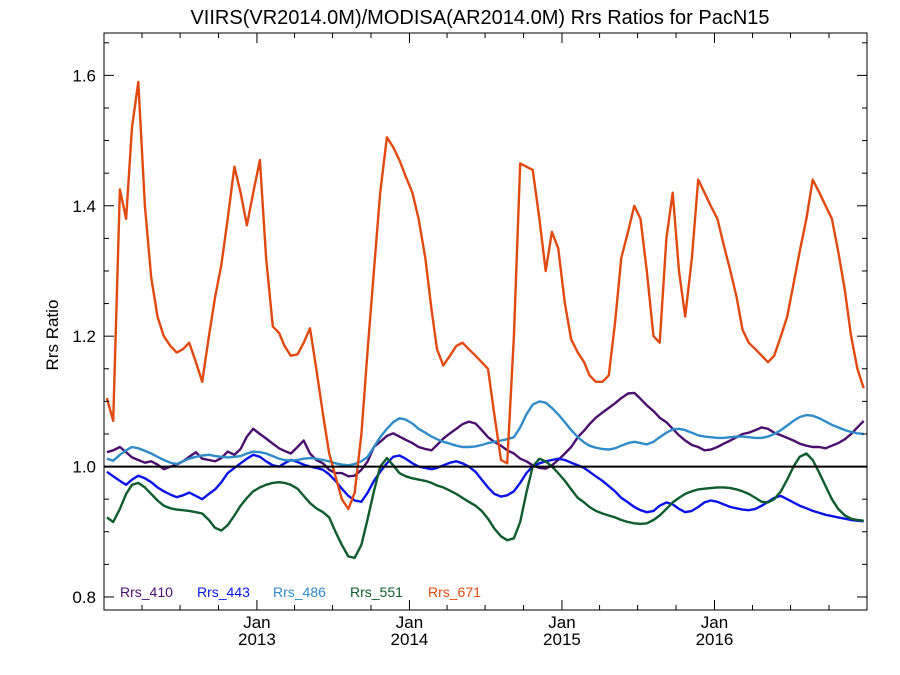 The width and height of the screenshot is (900, 675). What do you see at coordinates (715, 639) in the screenshot?
I see `x-tick-label-year: 2016` at bounding box center [715, 639].